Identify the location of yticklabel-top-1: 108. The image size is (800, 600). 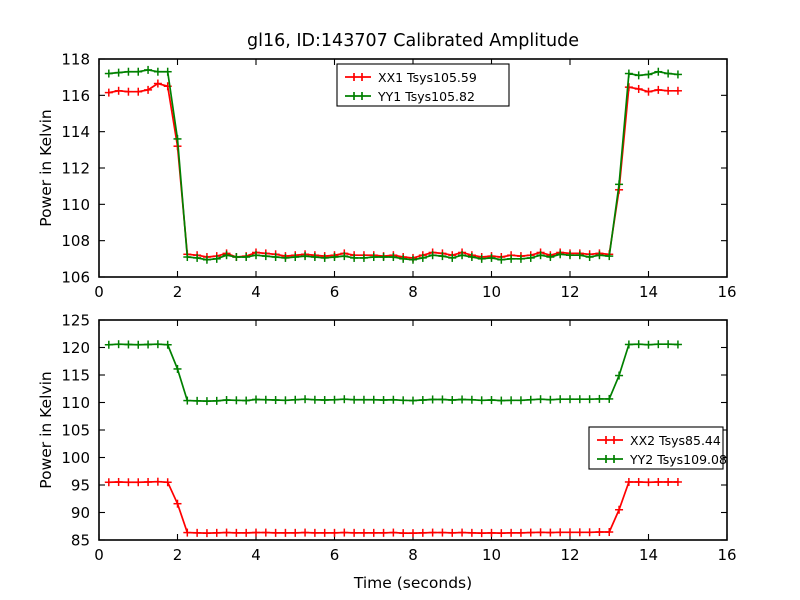
(75, 241).